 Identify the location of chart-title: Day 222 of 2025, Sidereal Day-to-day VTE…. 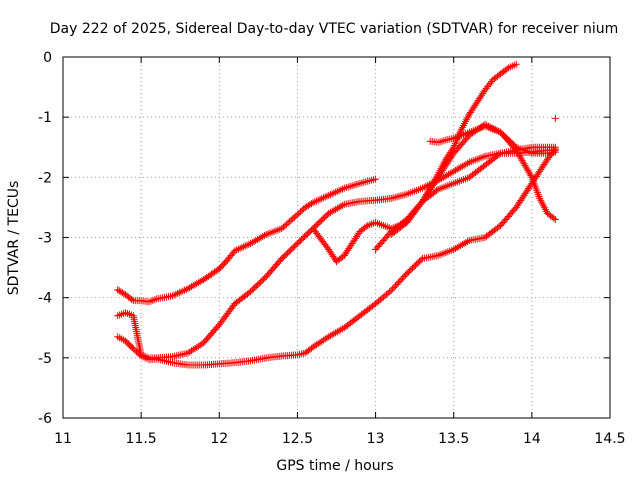
(334, 29).